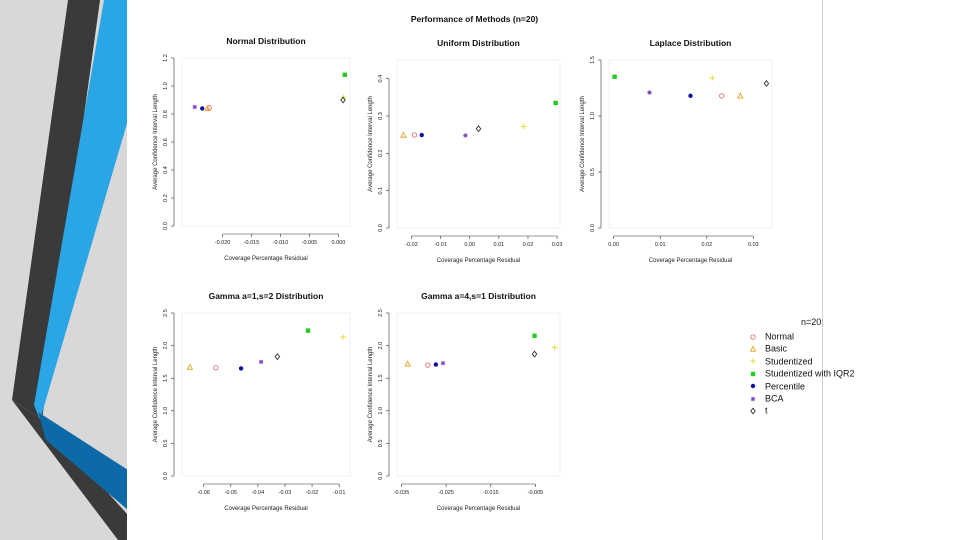 The width and height of the screenshot is (960, 540). Describe the element at coordinates (820, 386) in the screenshot. I see `legend-item-percentile: Percentile` at that location.